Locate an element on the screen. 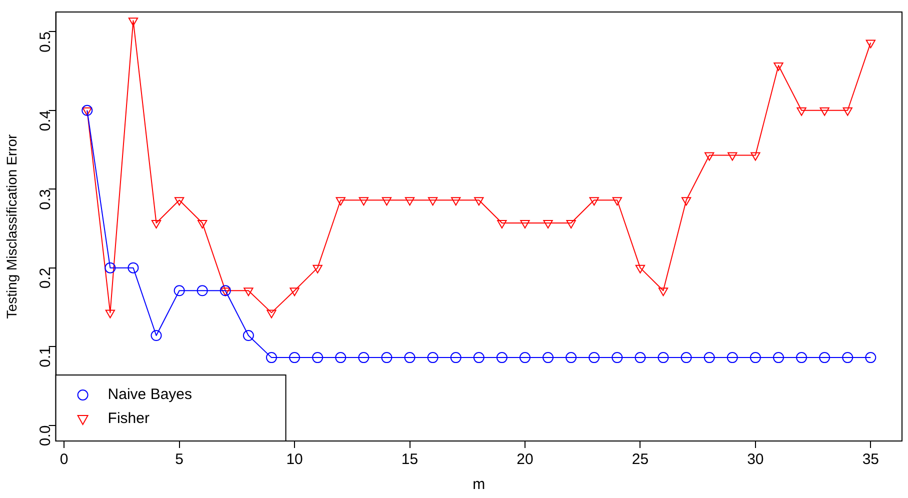  legend-label: Naive Bayes is located at coordinates (150, 395).